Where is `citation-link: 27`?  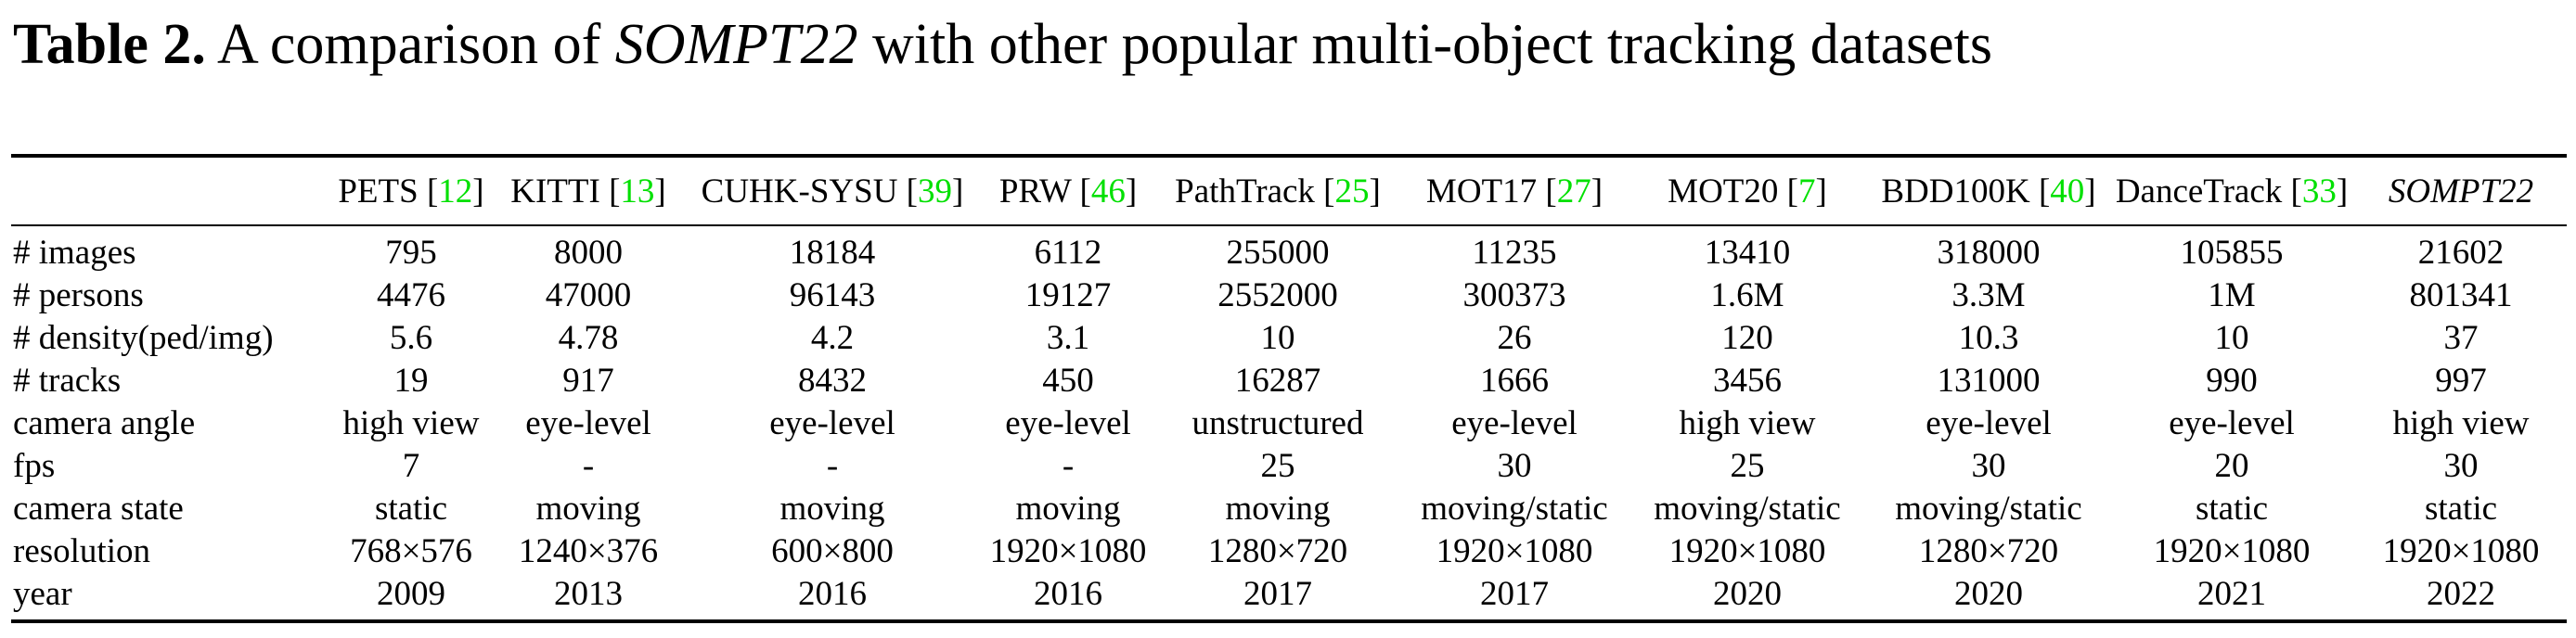 citation-link: 27 is located at coordinates (1574, 191).